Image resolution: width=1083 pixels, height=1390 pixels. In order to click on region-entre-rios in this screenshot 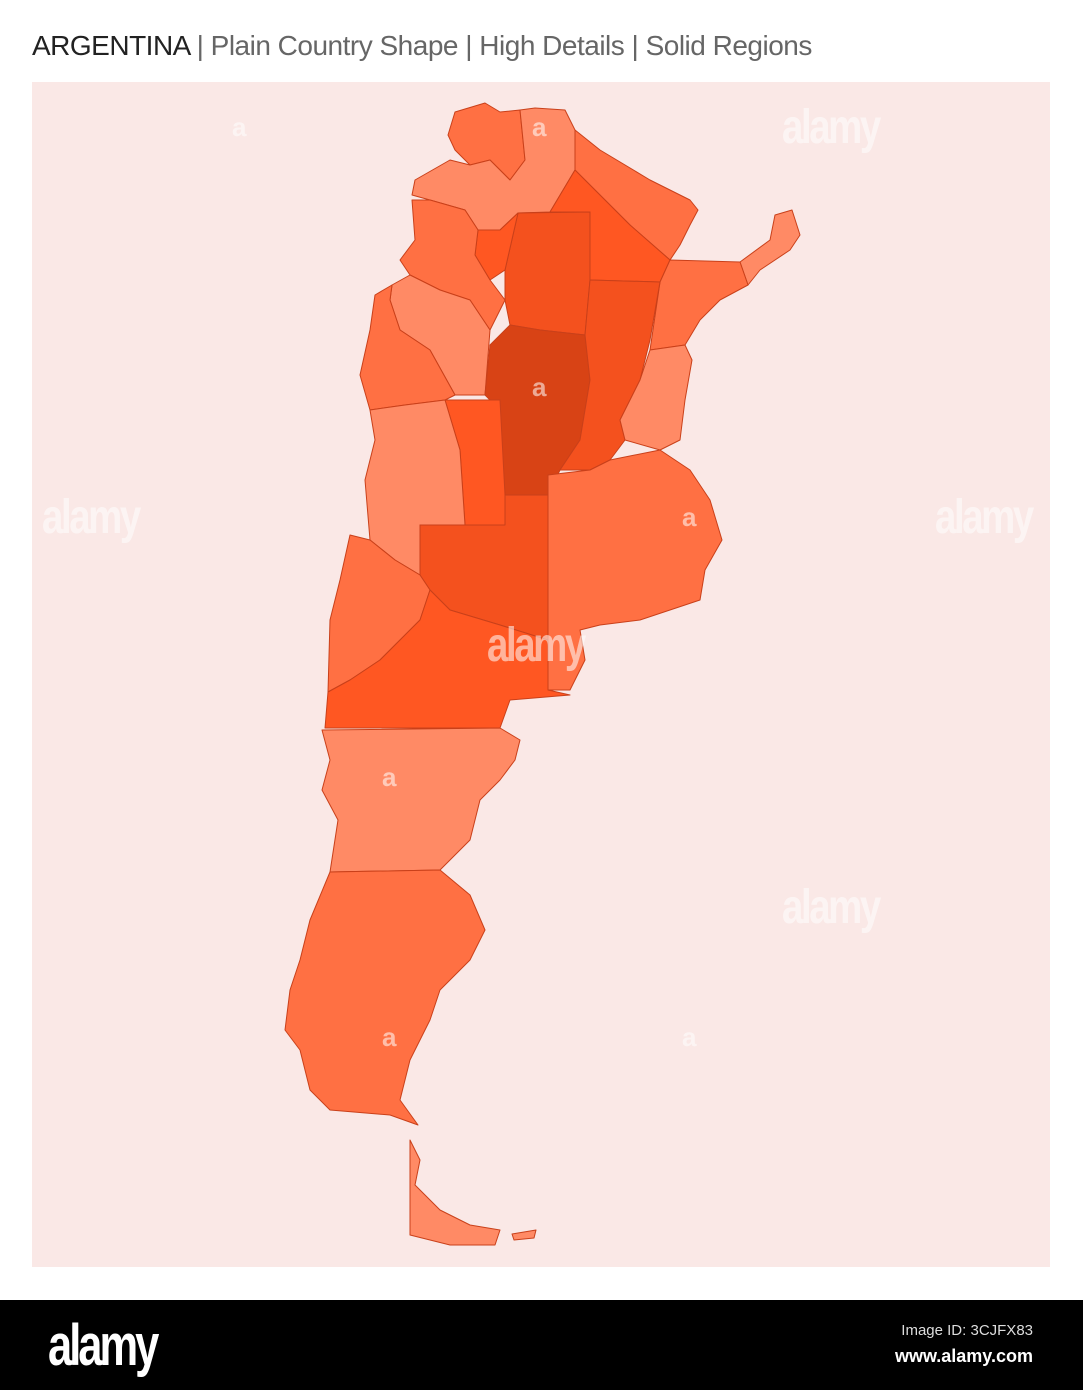, I will do `click(656, 397)`.